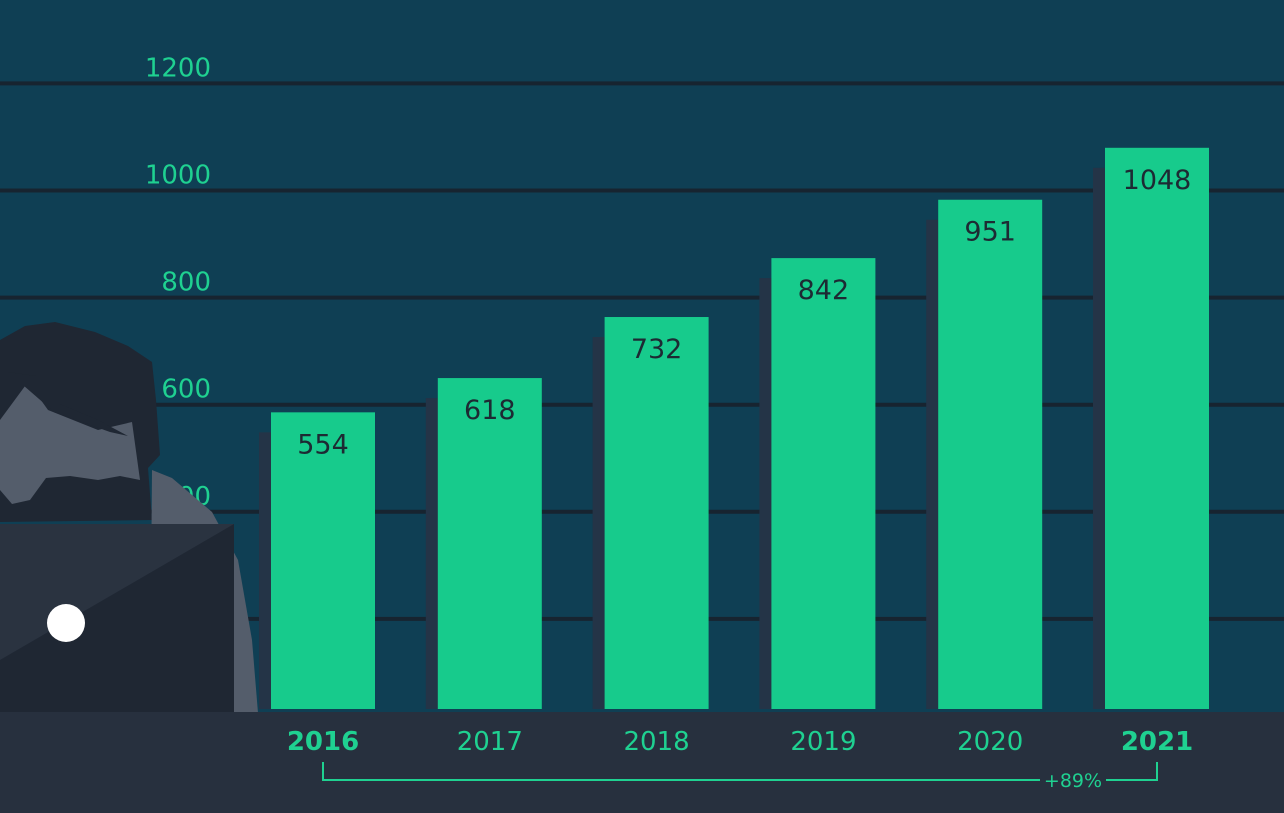 The image size is (1284, 813). I want to click on y-tick-label: 1200, so click(178, 68).